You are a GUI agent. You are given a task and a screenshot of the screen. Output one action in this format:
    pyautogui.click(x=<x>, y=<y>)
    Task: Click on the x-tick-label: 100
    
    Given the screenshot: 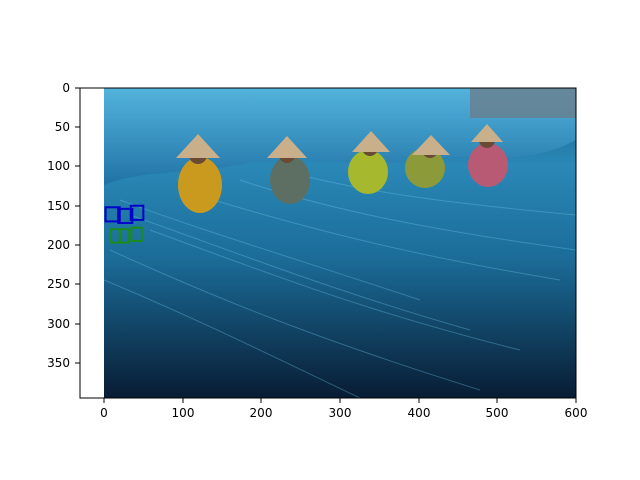 What is the action you would take?
    pyautogui.click(x=183, y=413)
    